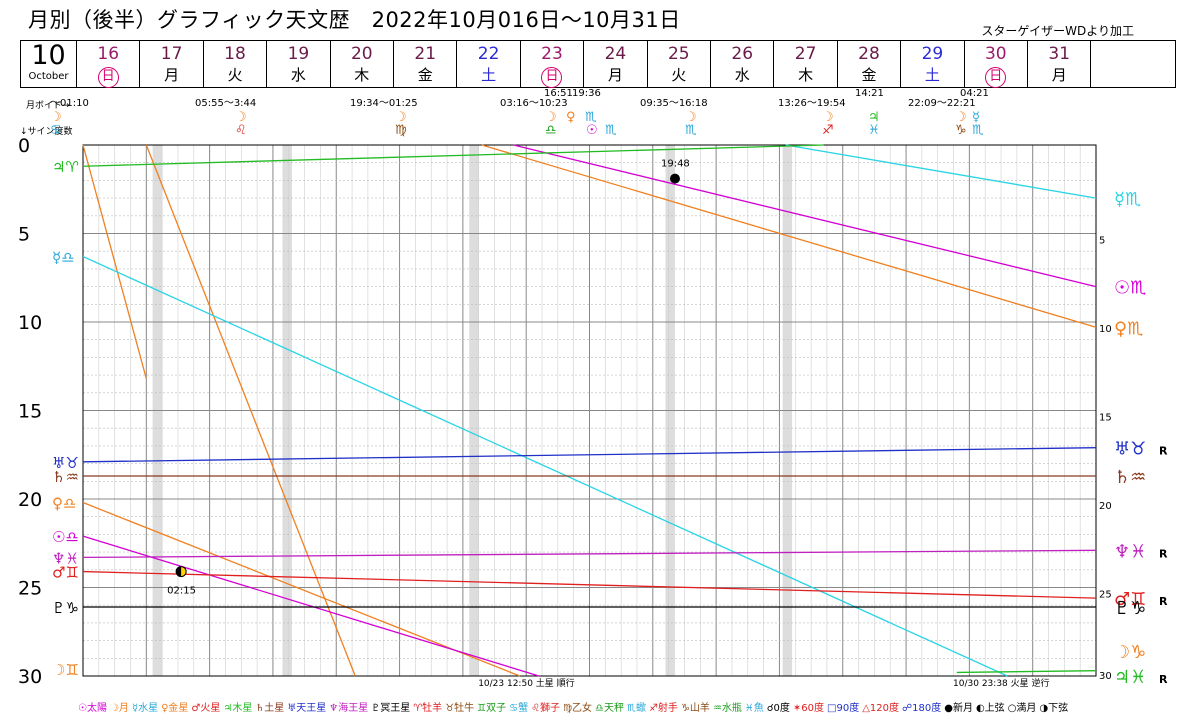  I want to click on left-body-label: ♂♊, so click(65, 573).